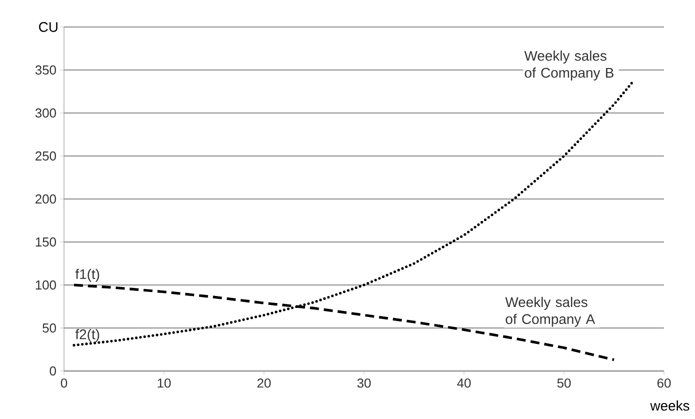  I want to click on x-tick-label: 40, so click(464, 383).